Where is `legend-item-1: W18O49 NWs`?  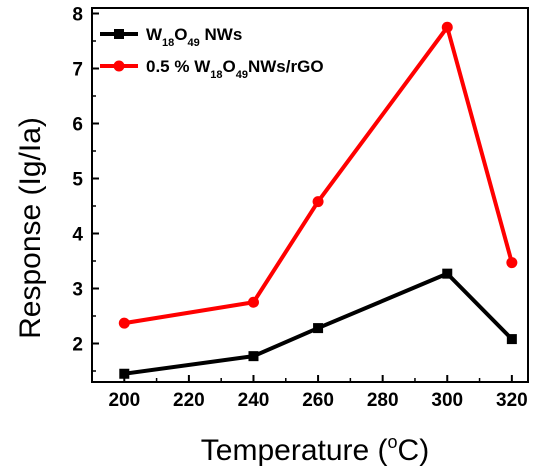 legend-item-1: W18O49 NWs is located at coordinates (171, 37).